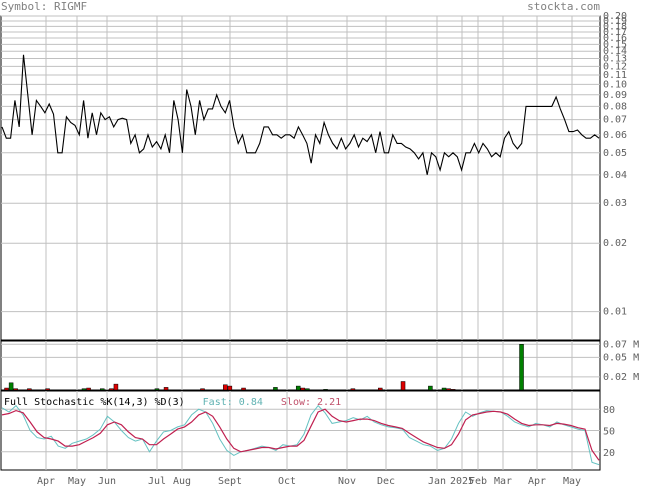 Image resolution: width=655 pixels, height=486 pixels. What do you see at coordinates (94, 402) in the screenshot?
I see `stochastic-title: Full Stochastic %K(14,3) %D(3)` at bounding box center [94, 402].